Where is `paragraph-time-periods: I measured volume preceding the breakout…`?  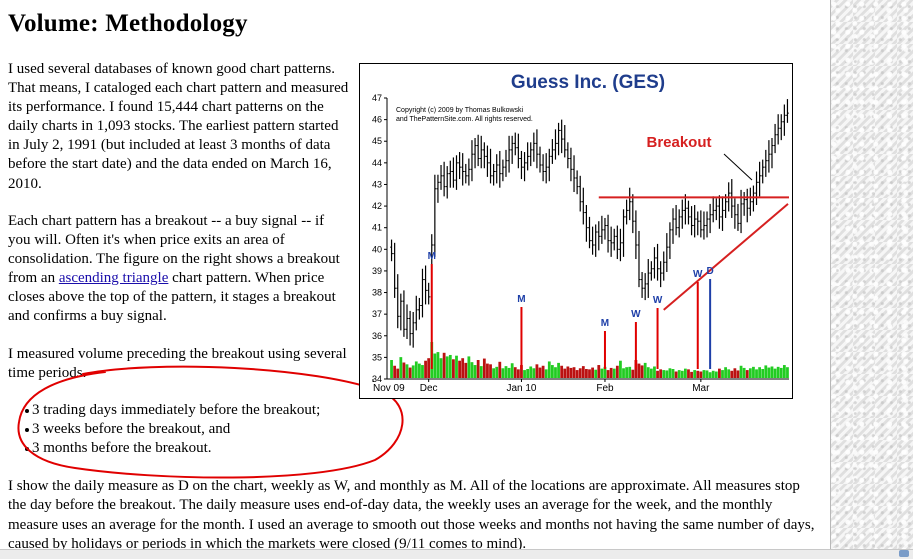 paragraph-time-periods: I measured volume preceding the breakout… is located at coordinates (177, 364).